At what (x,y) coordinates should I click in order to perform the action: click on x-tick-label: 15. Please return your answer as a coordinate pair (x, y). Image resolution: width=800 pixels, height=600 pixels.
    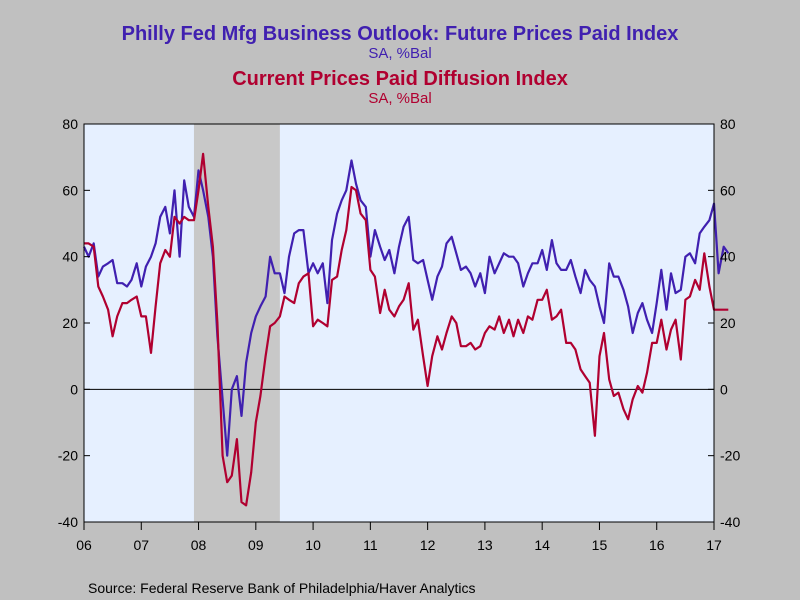
    Looking at the image, I should click on (600, 545).